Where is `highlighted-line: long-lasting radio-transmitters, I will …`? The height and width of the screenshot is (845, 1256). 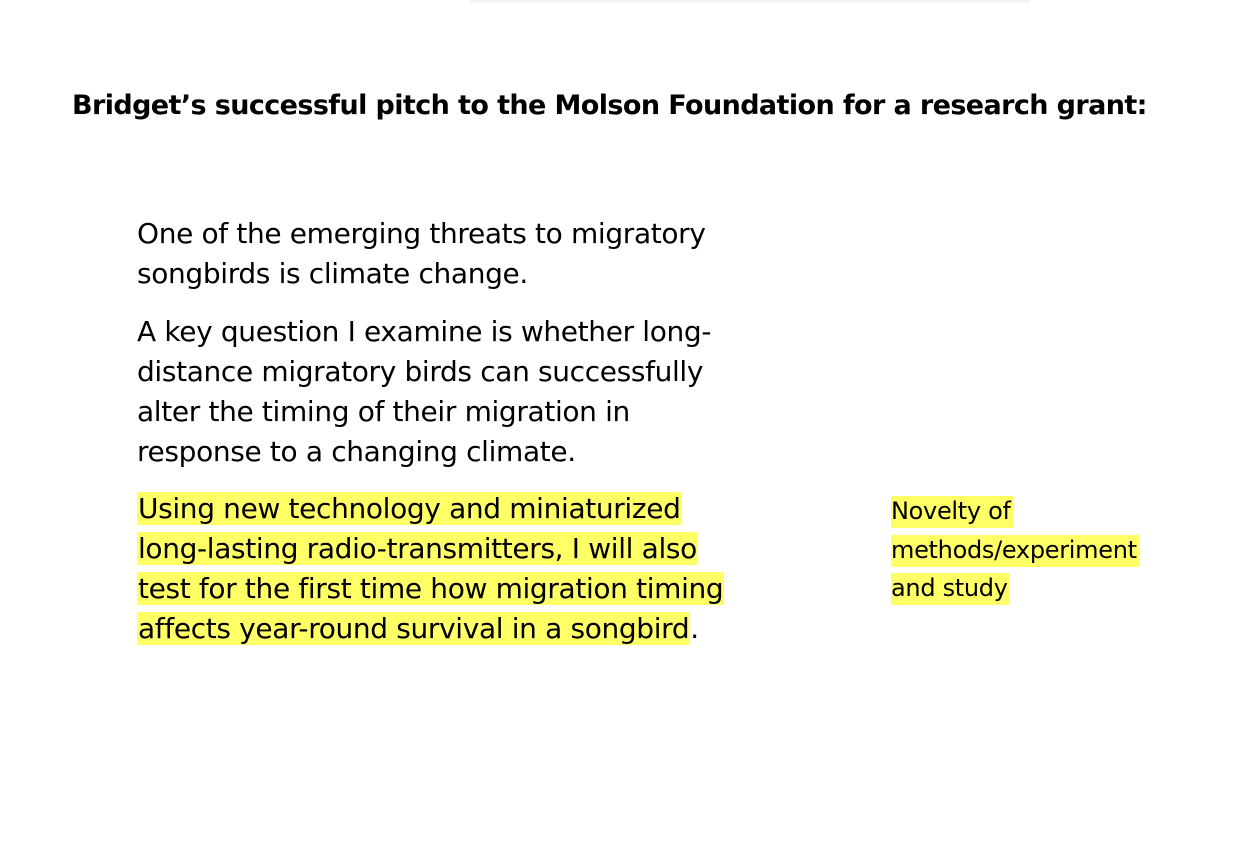 highlighted-line: long-lasting radio-transmitters, I will … is located at coordinates (417, 548).